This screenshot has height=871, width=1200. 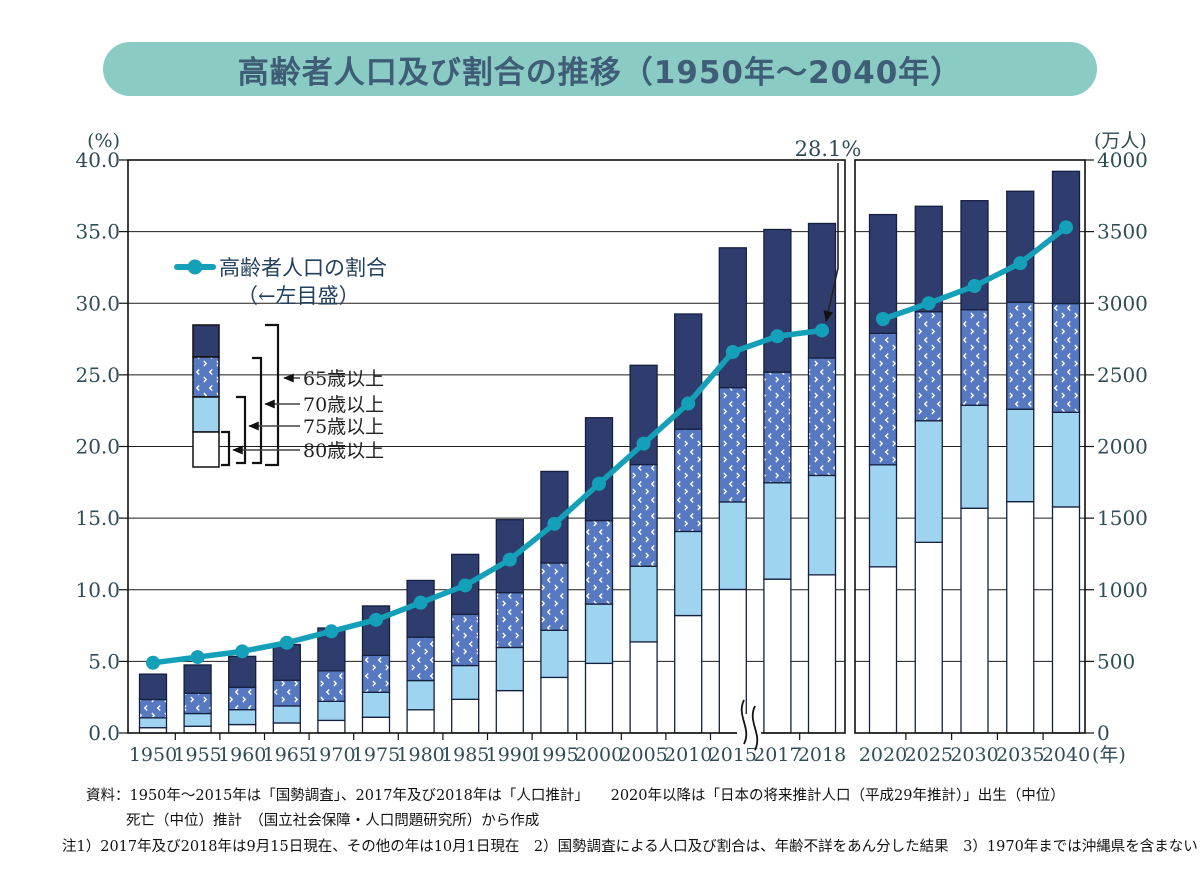 What do you see at coordinates (1122, 232) in the screenshot?
I see `right-axis-tick-label: 3500` at bounding box center [1122, 232].